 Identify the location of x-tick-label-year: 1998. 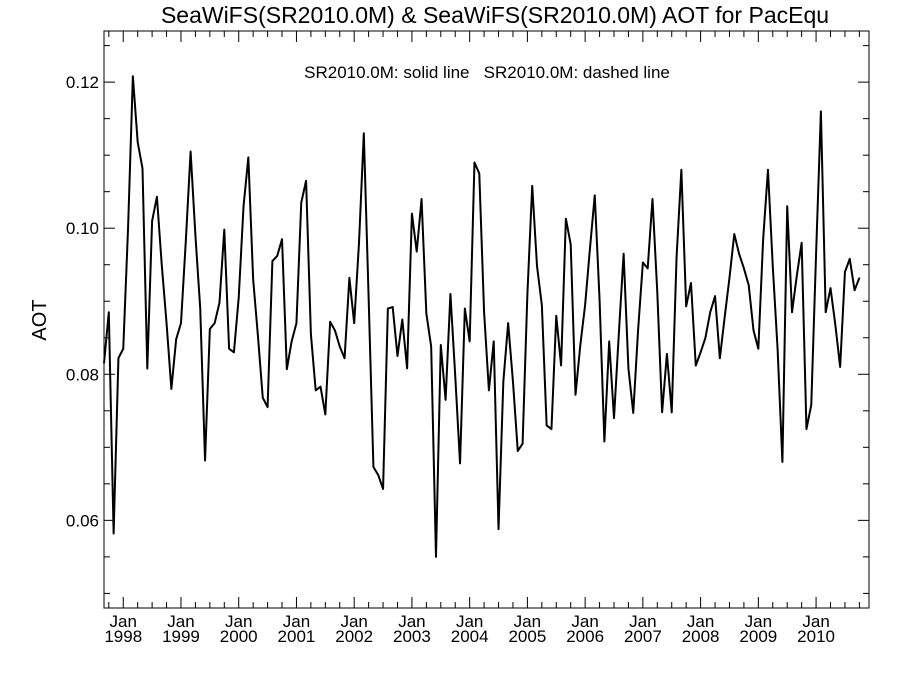
(123, 636).